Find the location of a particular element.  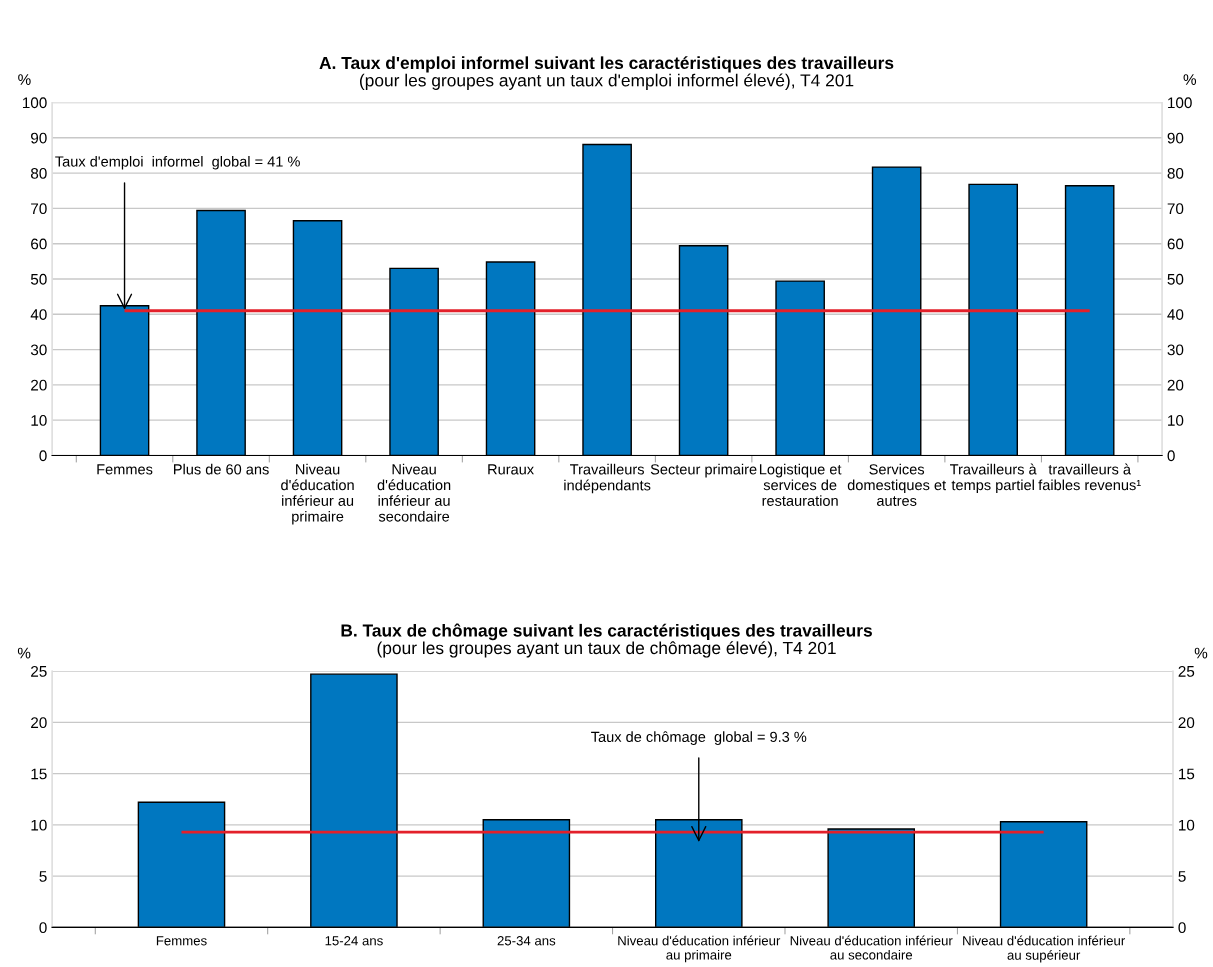

x-tick-label: Niveau d'éducation inférieur au supérieur is located at coordinates (1044, 949).